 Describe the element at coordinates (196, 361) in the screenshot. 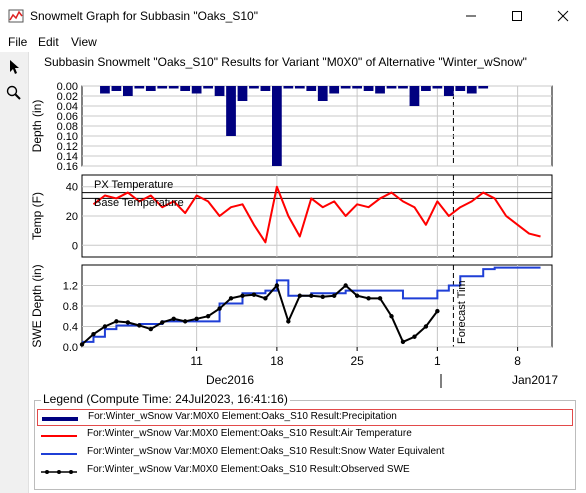

I see `x-tick-label-0: 11` at that location.